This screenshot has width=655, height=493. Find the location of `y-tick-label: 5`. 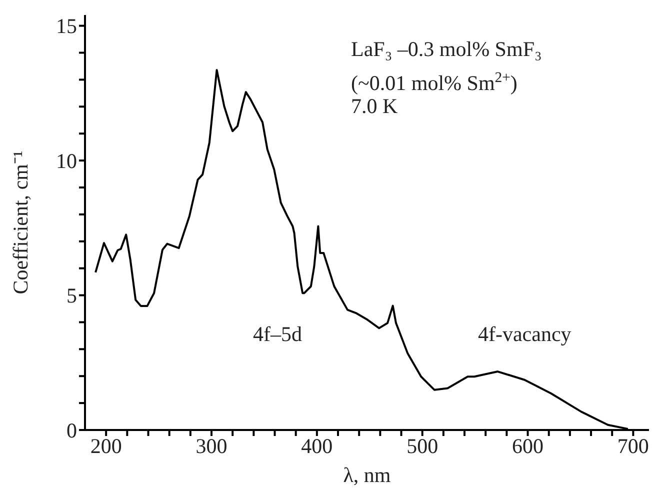

y-tick-label: 5 is located at coordinates (71, 296).